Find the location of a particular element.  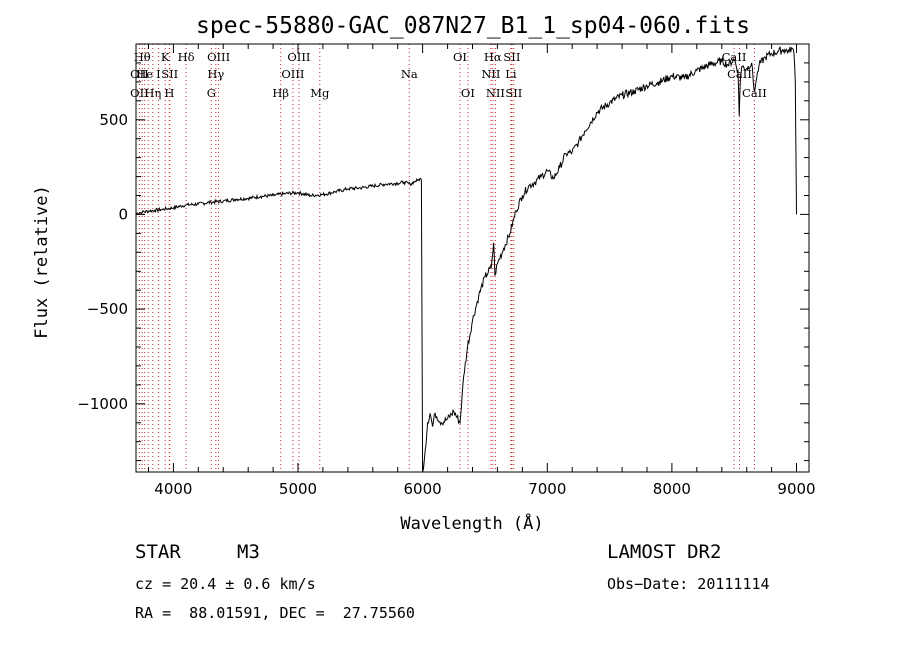

line-label: I is located at coordinates (158, 74).